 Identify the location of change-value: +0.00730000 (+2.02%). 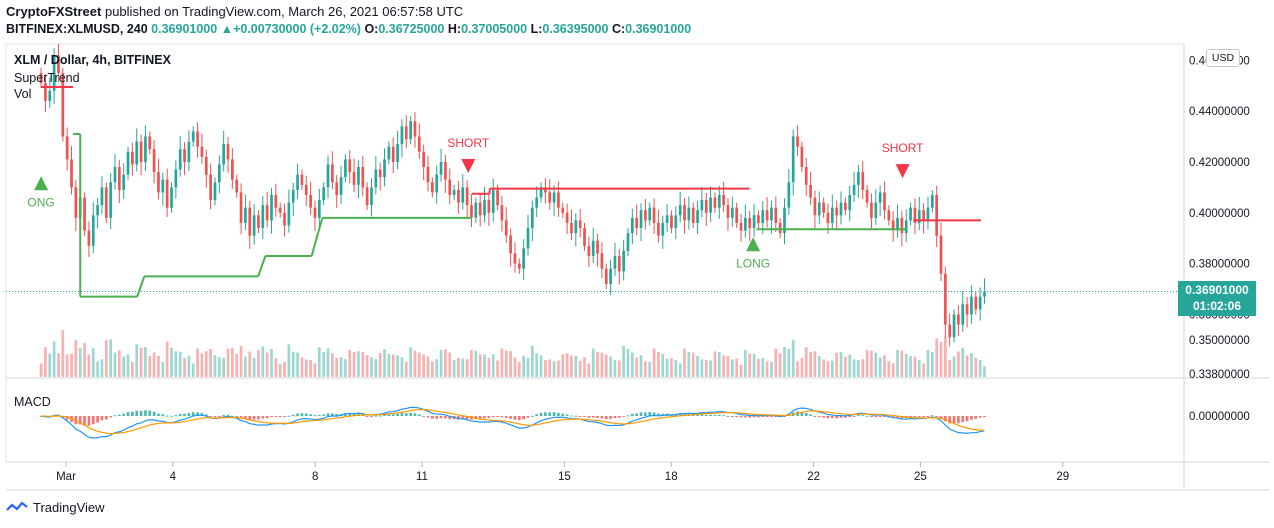
(297, 29).